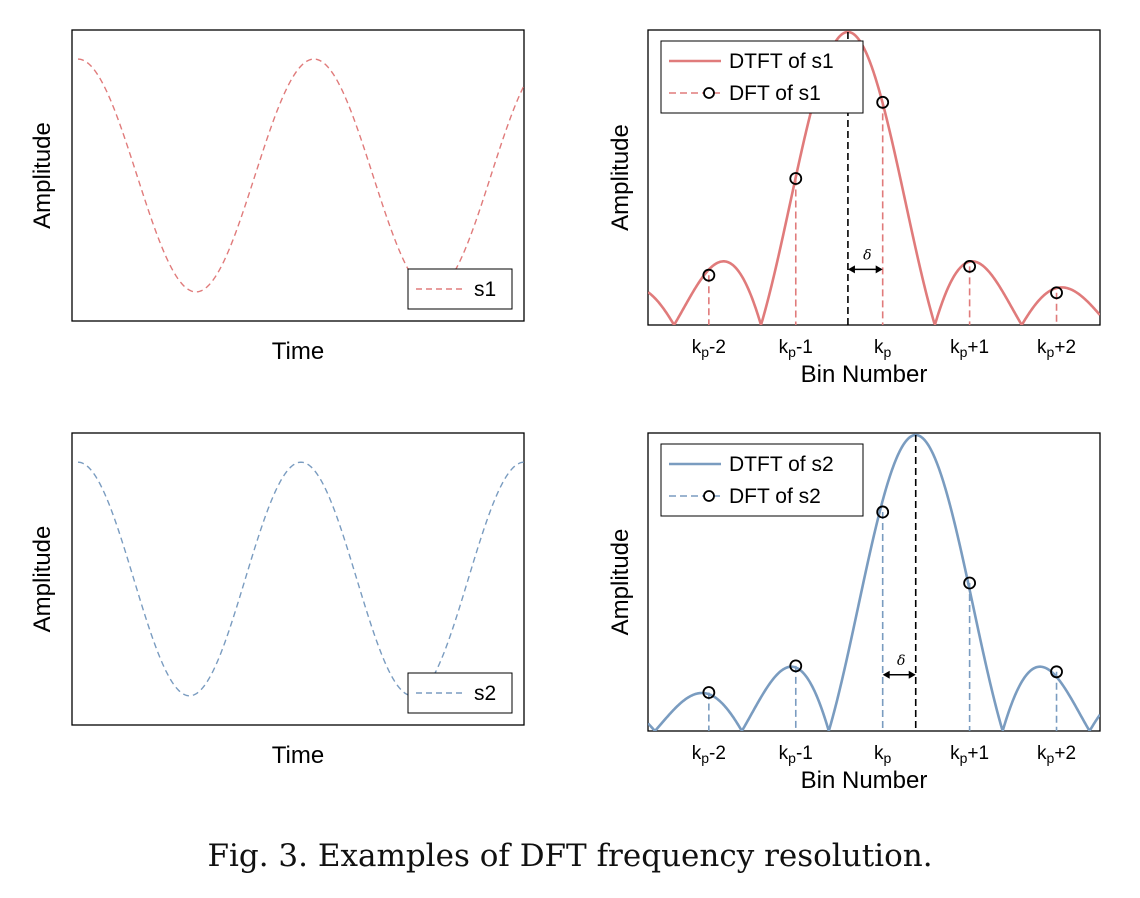 Image resolution: width=1140 pixels, height=898 pixels. I want to click on legend-label-dtft: DTFT of s1, so click(781, 61).